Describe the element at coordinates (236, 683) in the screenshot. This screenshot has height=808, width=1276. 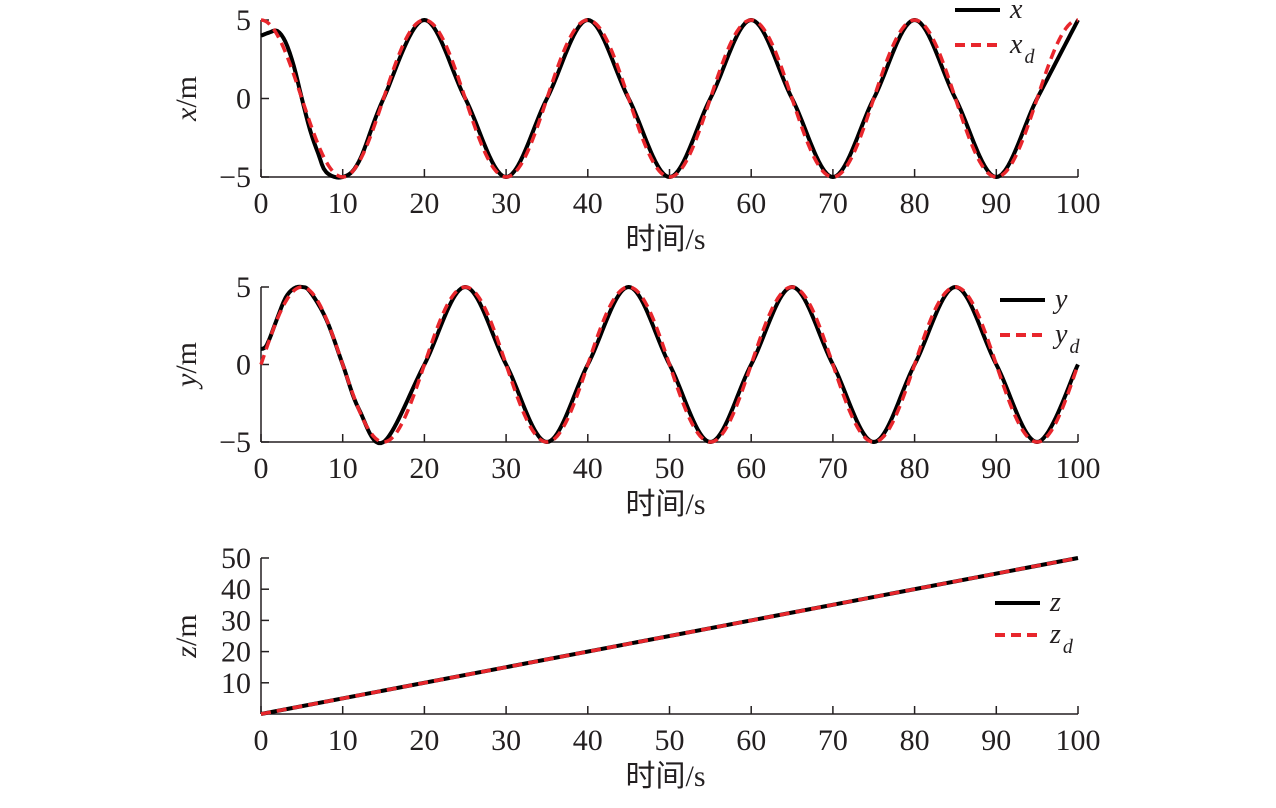
I see `y-tick-label: 10` at that location.